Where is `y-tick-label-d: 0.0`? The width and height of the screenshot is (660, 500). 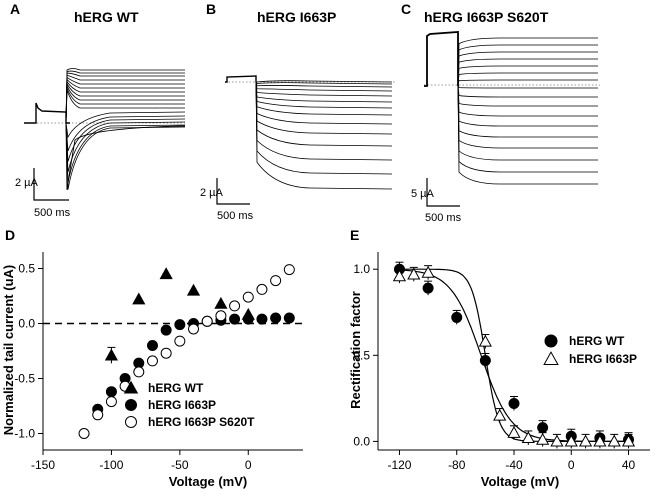 y-tick-label-d: 0.0 is located at coordinates (26, 324).